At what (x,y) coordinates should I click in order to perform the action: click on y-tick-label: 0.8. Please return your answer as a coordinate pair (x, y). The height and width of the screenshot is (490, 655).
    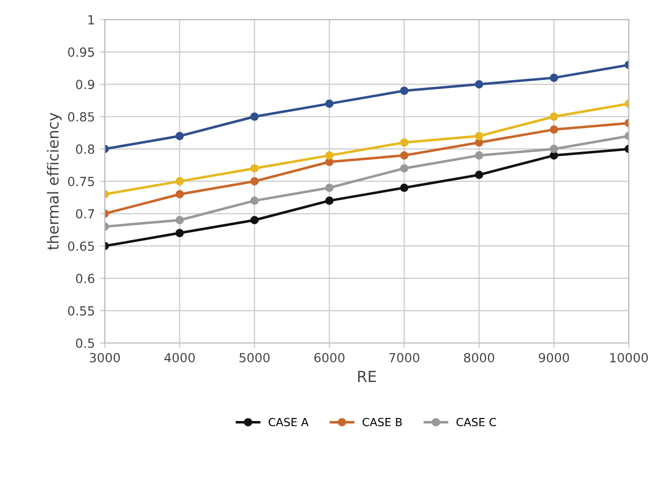
    Looking at the image, I should click on (85, 149).